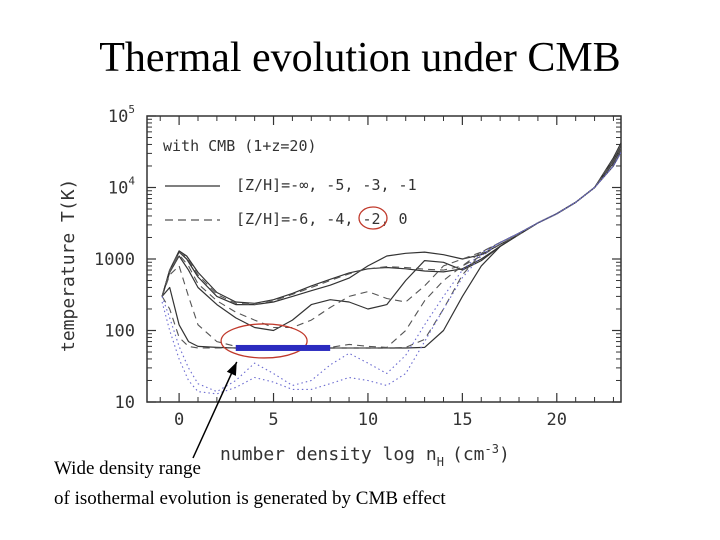 The height and width of the screenshot is (540, 720). I want to click on legend-dashed-label-a: [Z/H]=-6, -4,, so click(299, 219).